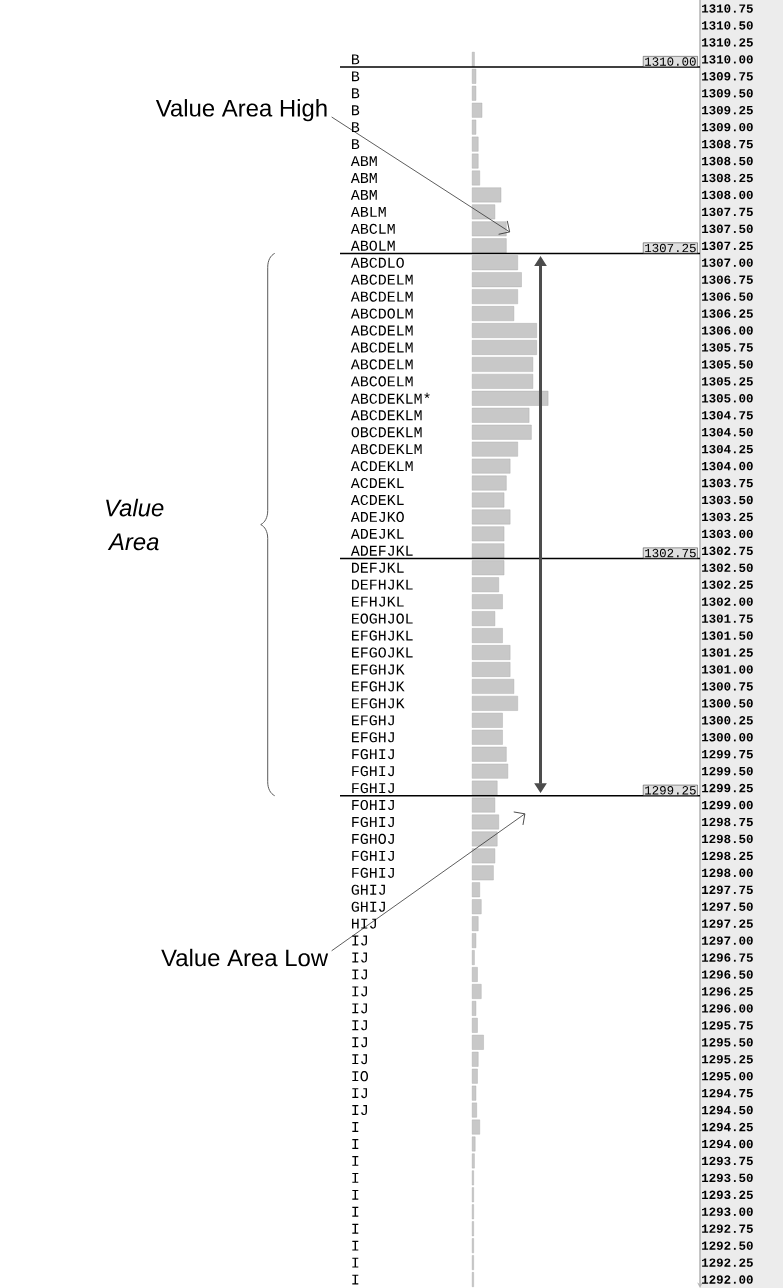 The height and width of the screenshot is (1288, 783). I want to click on y-tick-label: 1292.75, so click(727, 1228).